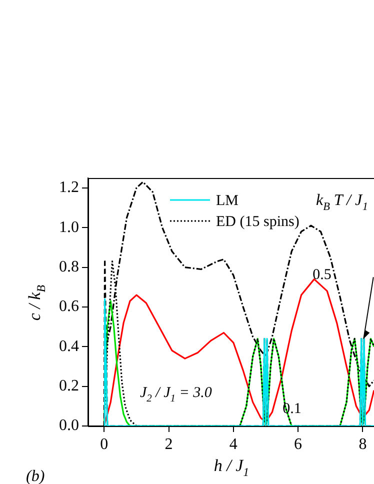  Describe the element at coordinates (322, 275) in the screenshot. I see `annotation: 0.5` at that location.